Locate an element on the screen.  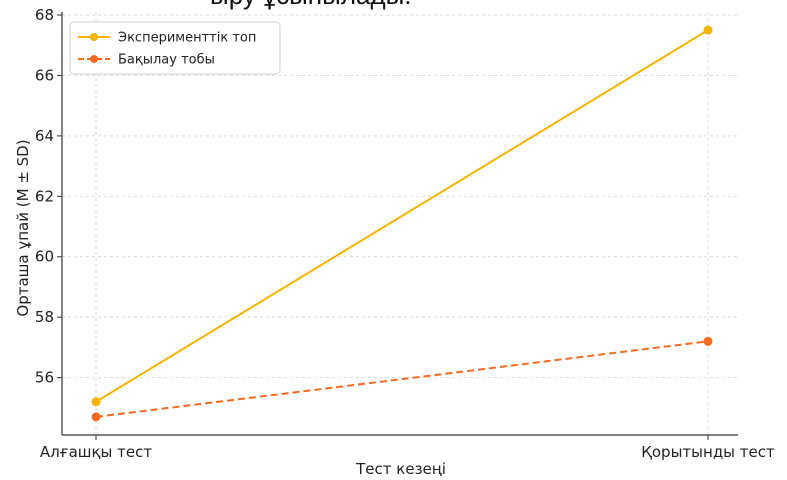
legend-entry-label: Эксперименттік топ is located at coordinates (187, 38).